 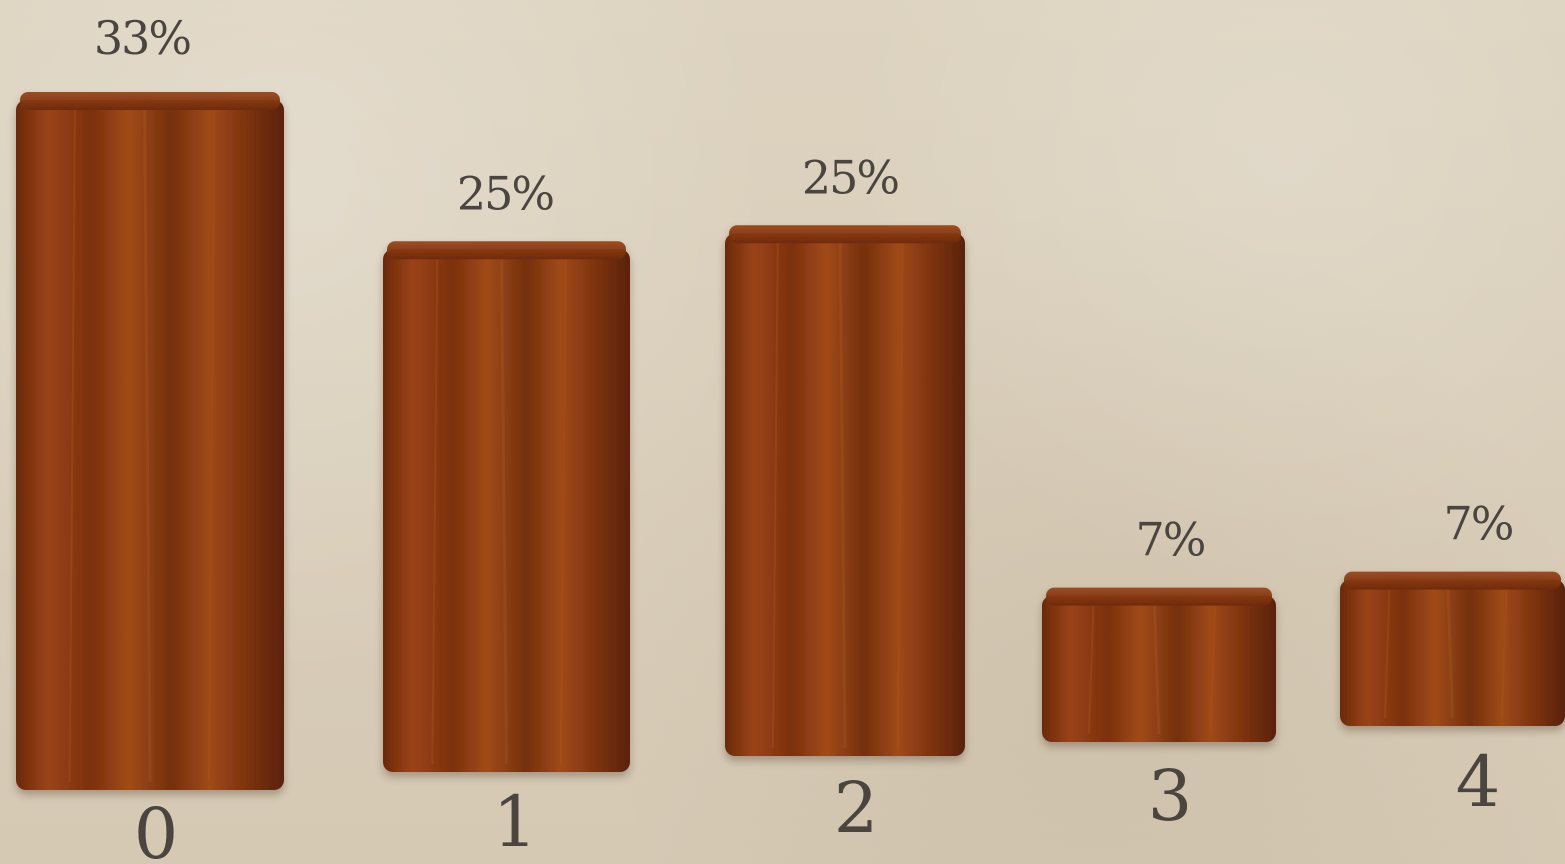 What do you see at coordinates (505, 193) in the screenshot?
I see `value-label-1: 25%` at bounding box center [505, 193].